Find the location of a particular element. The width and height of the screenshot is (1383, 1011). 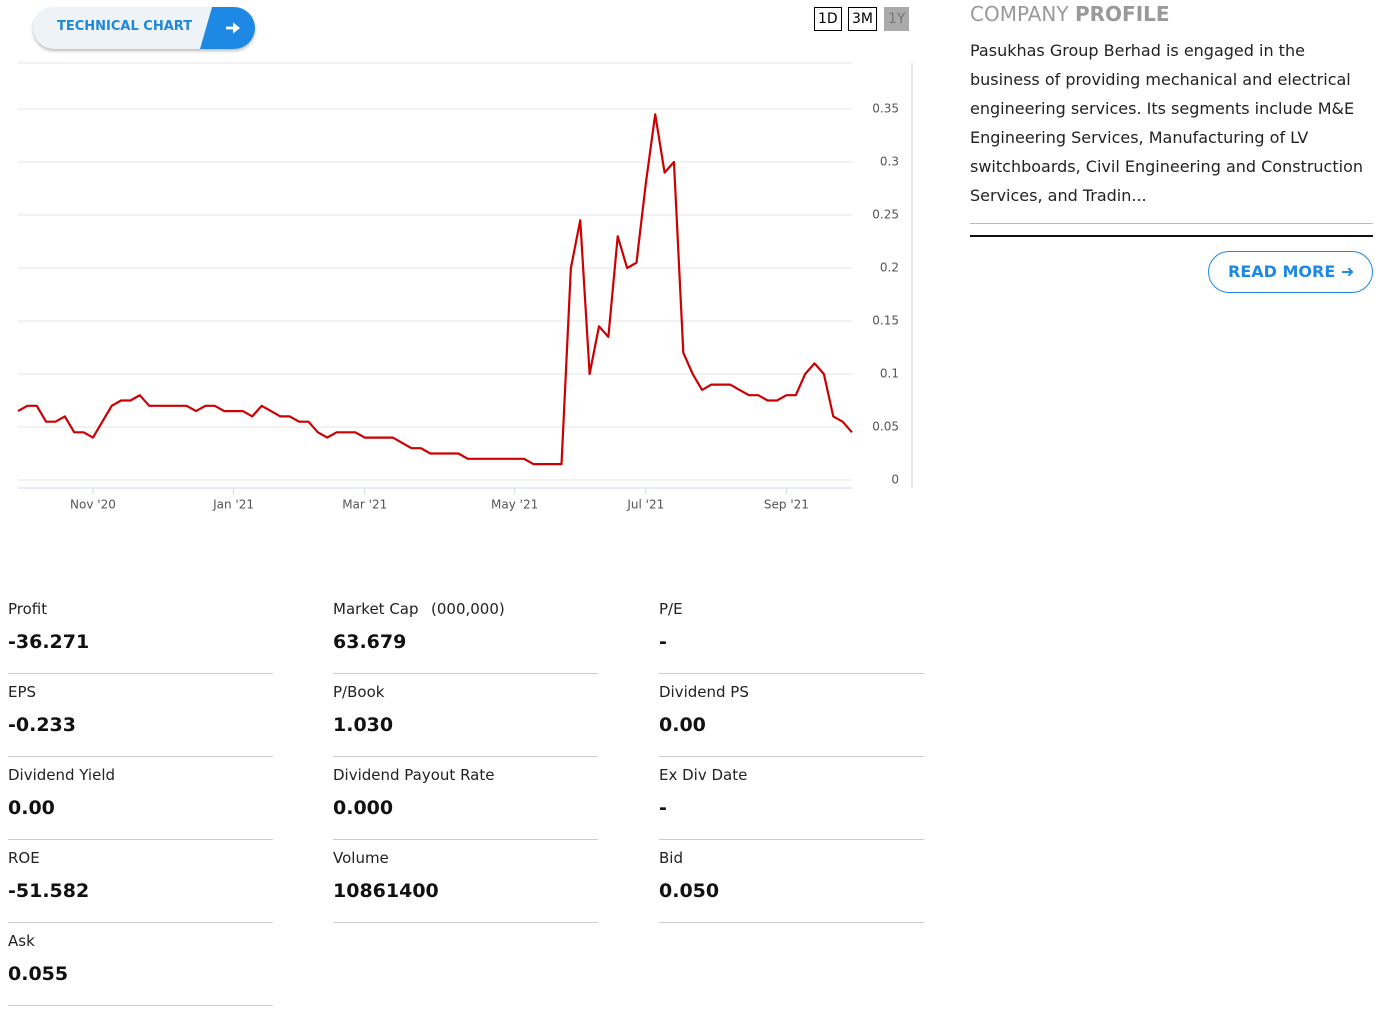

x-tick-label: Nov '20 is located at coordinates (93, 505).